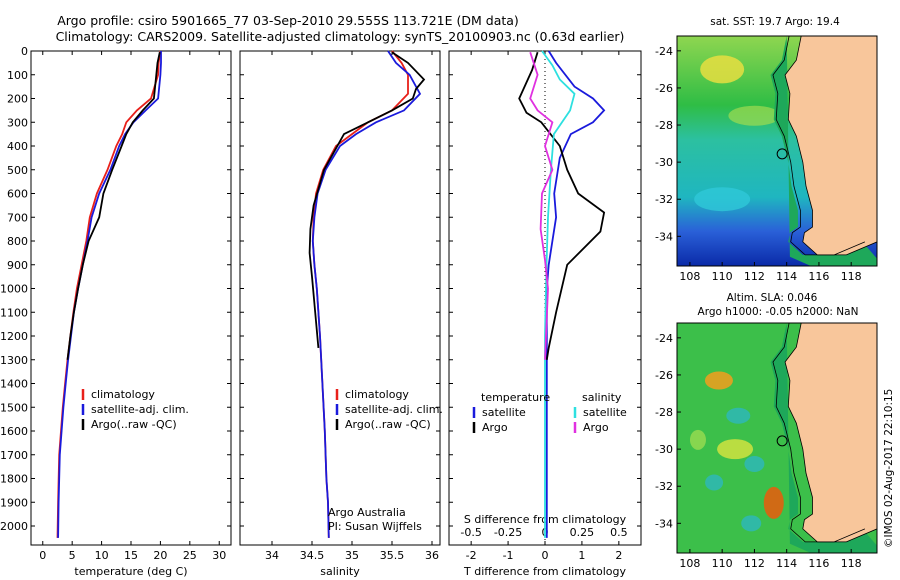 The height and width of the screenshot is (580, 900). I want to click on x-tick-label: 1, so click(581, 555).